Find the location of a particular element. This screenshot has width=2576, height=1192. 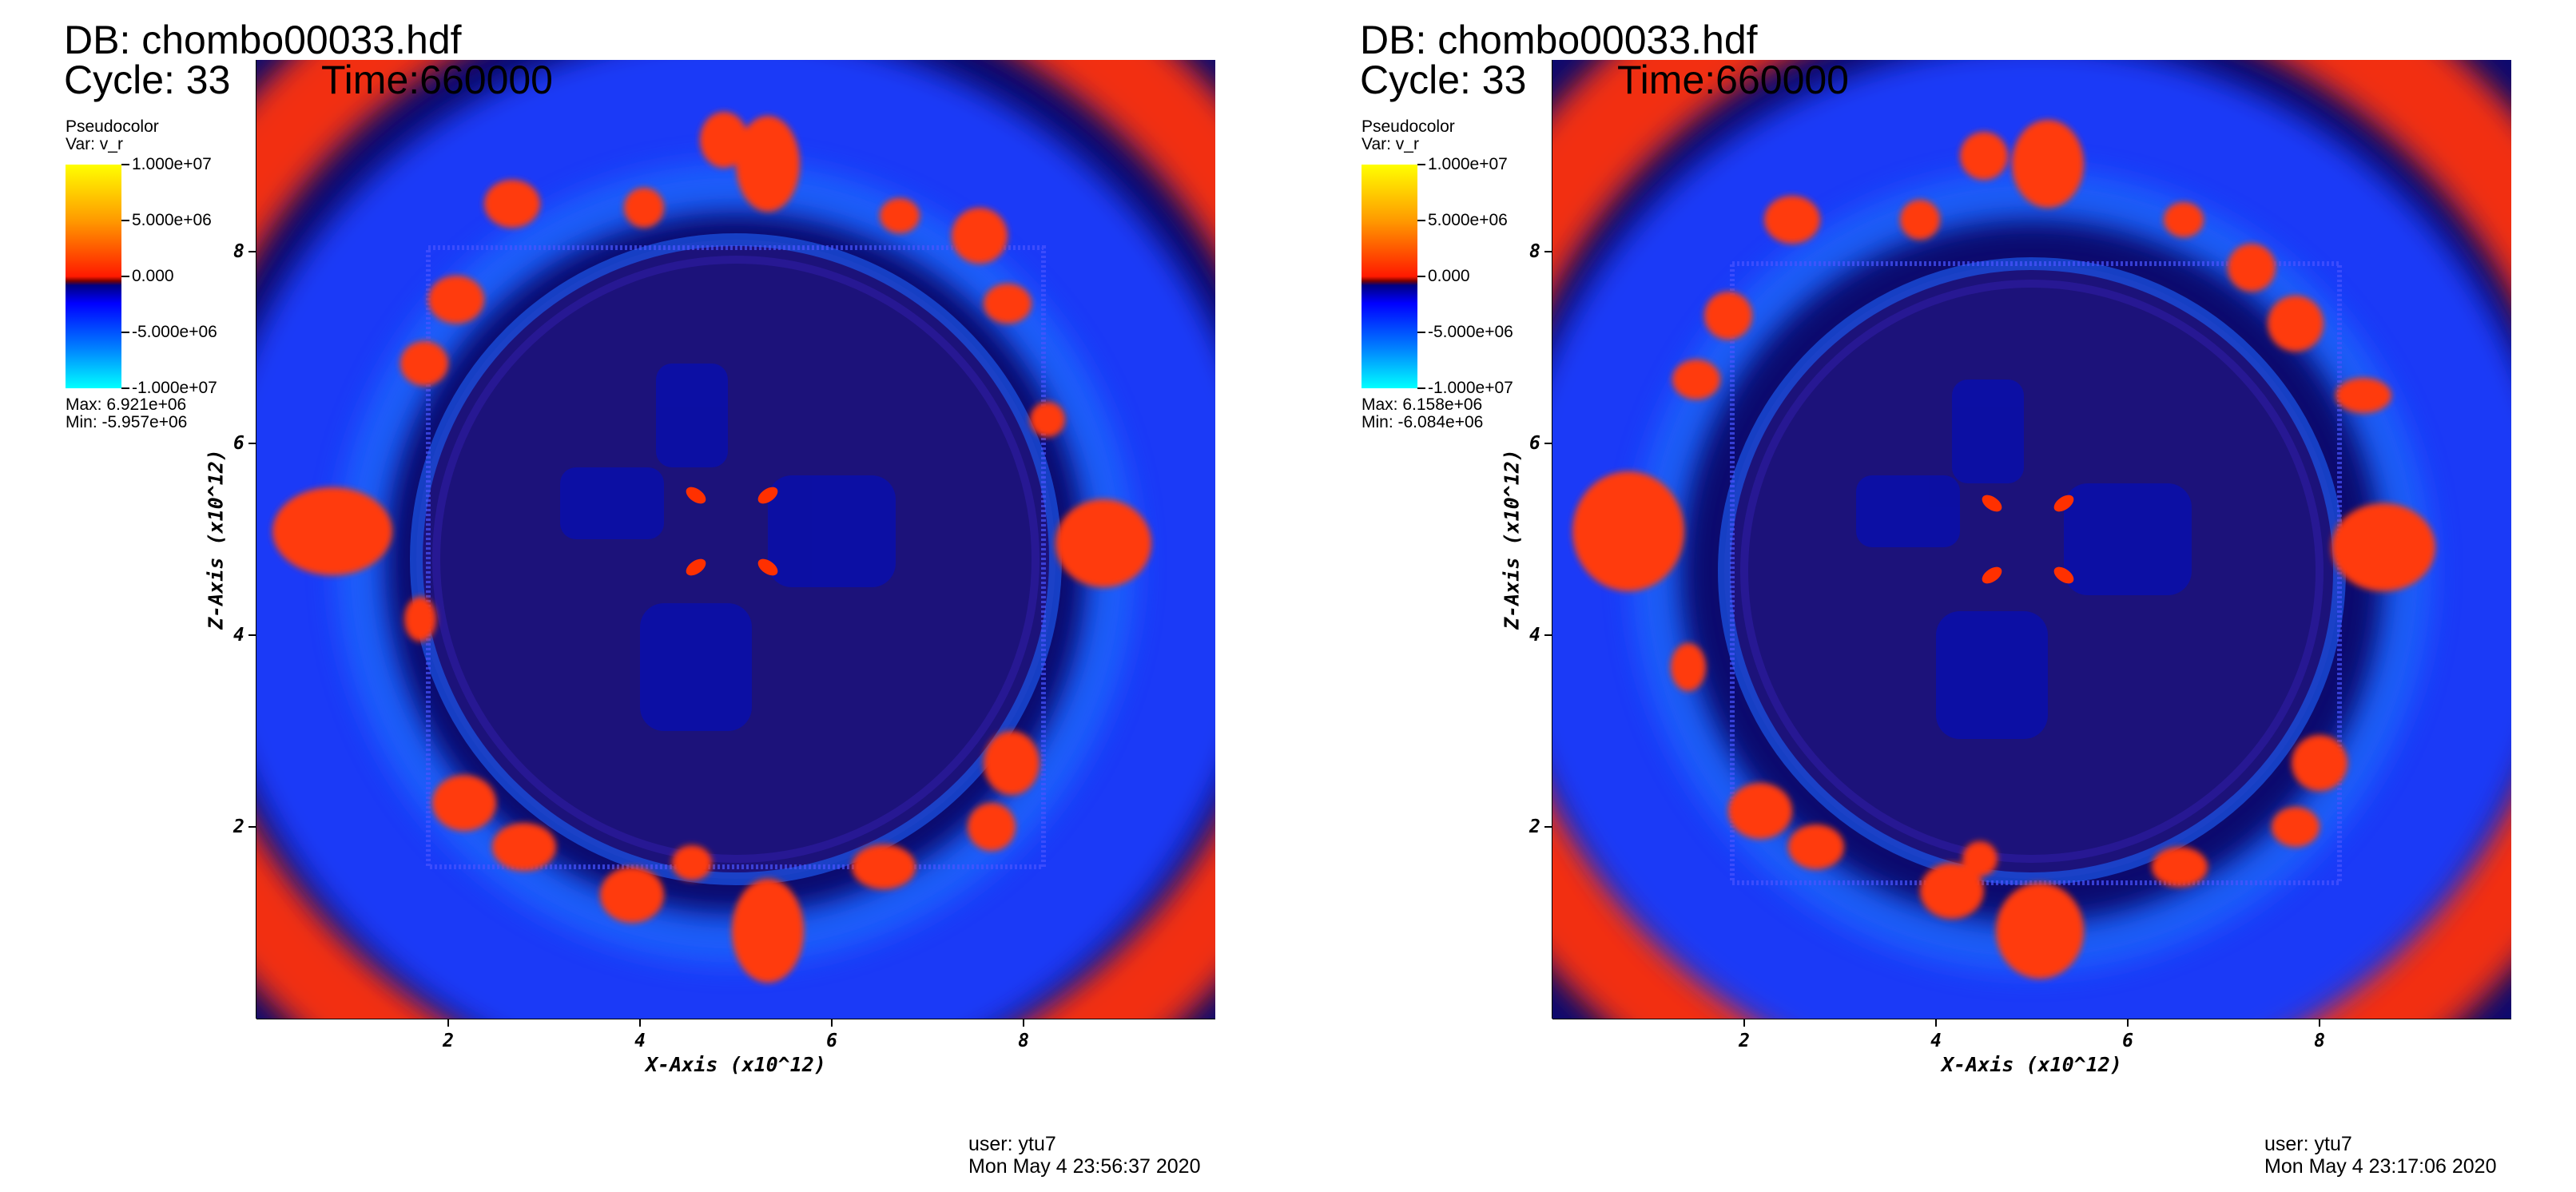

user-info: user: ytu7 Mon May 4 23:56:37 2020 is located at coordinates (1084, 1155).